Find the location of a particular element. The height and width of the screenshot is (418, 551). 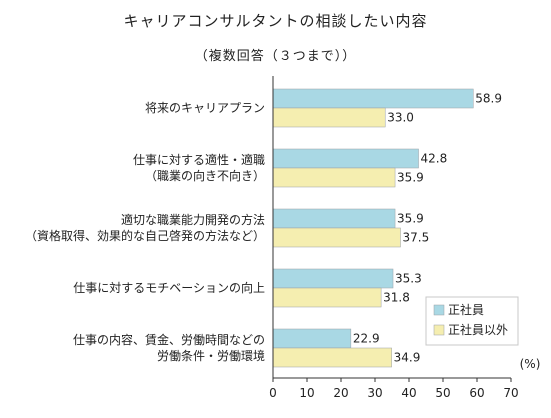

chart-subtitle: （複数回答（３つまで）） is located at coordinates (275, 56).